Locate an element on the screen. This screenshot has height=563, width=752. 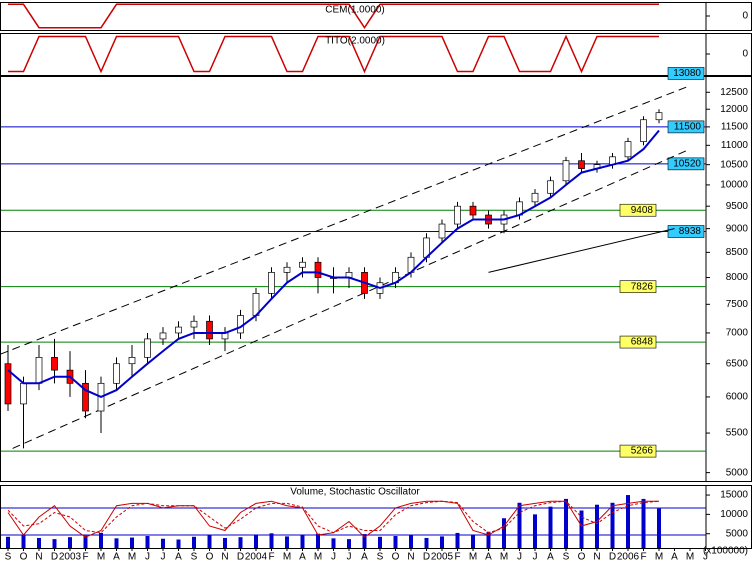
level-label: 7826 is located at coordinates (642, 286).